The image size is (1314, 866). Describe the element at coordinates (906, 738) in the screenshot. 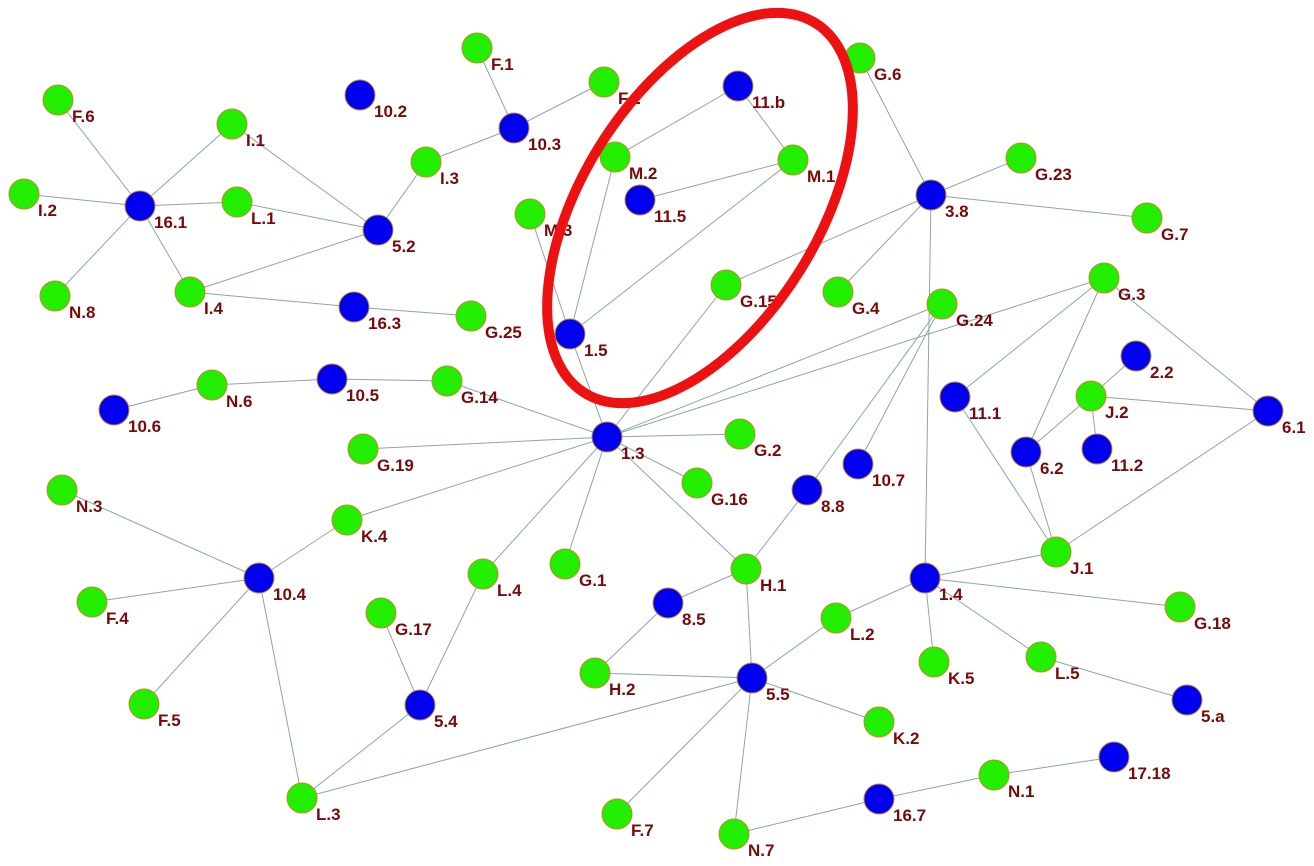

I see `node-label: K.2` at that location.